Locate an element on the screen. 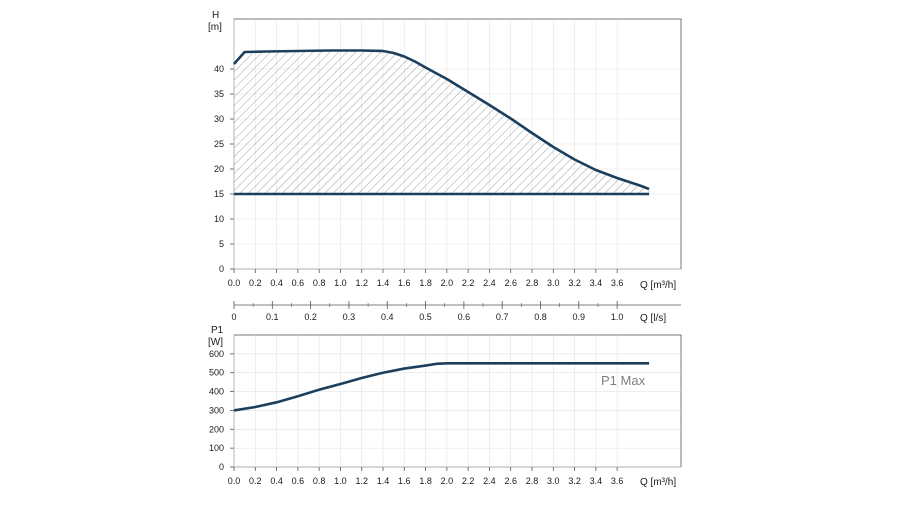 This screenshot has width=900, height=505. head-y-tick-label: 40 is located at coordinates (219, 69).